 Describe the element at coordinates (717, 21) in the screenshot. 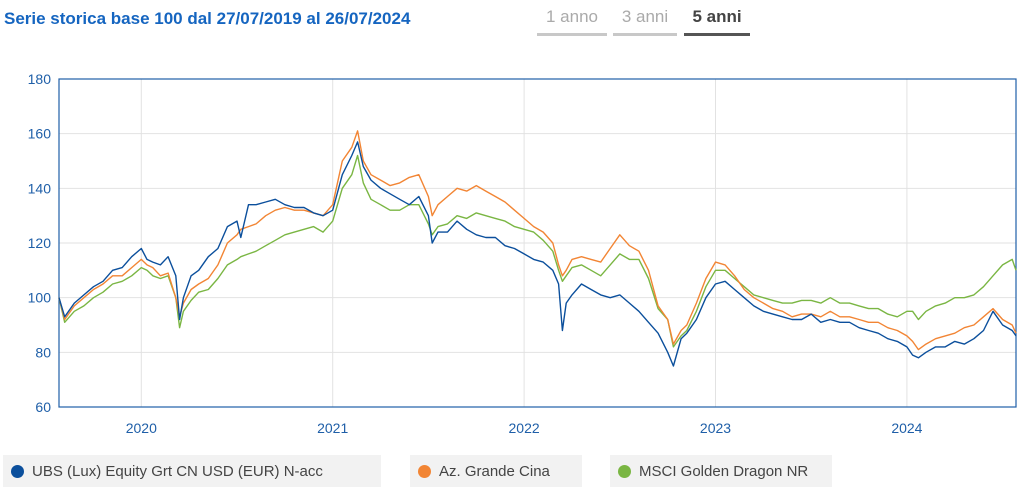

I see `tab-5-anni: 5 anni` at that location.